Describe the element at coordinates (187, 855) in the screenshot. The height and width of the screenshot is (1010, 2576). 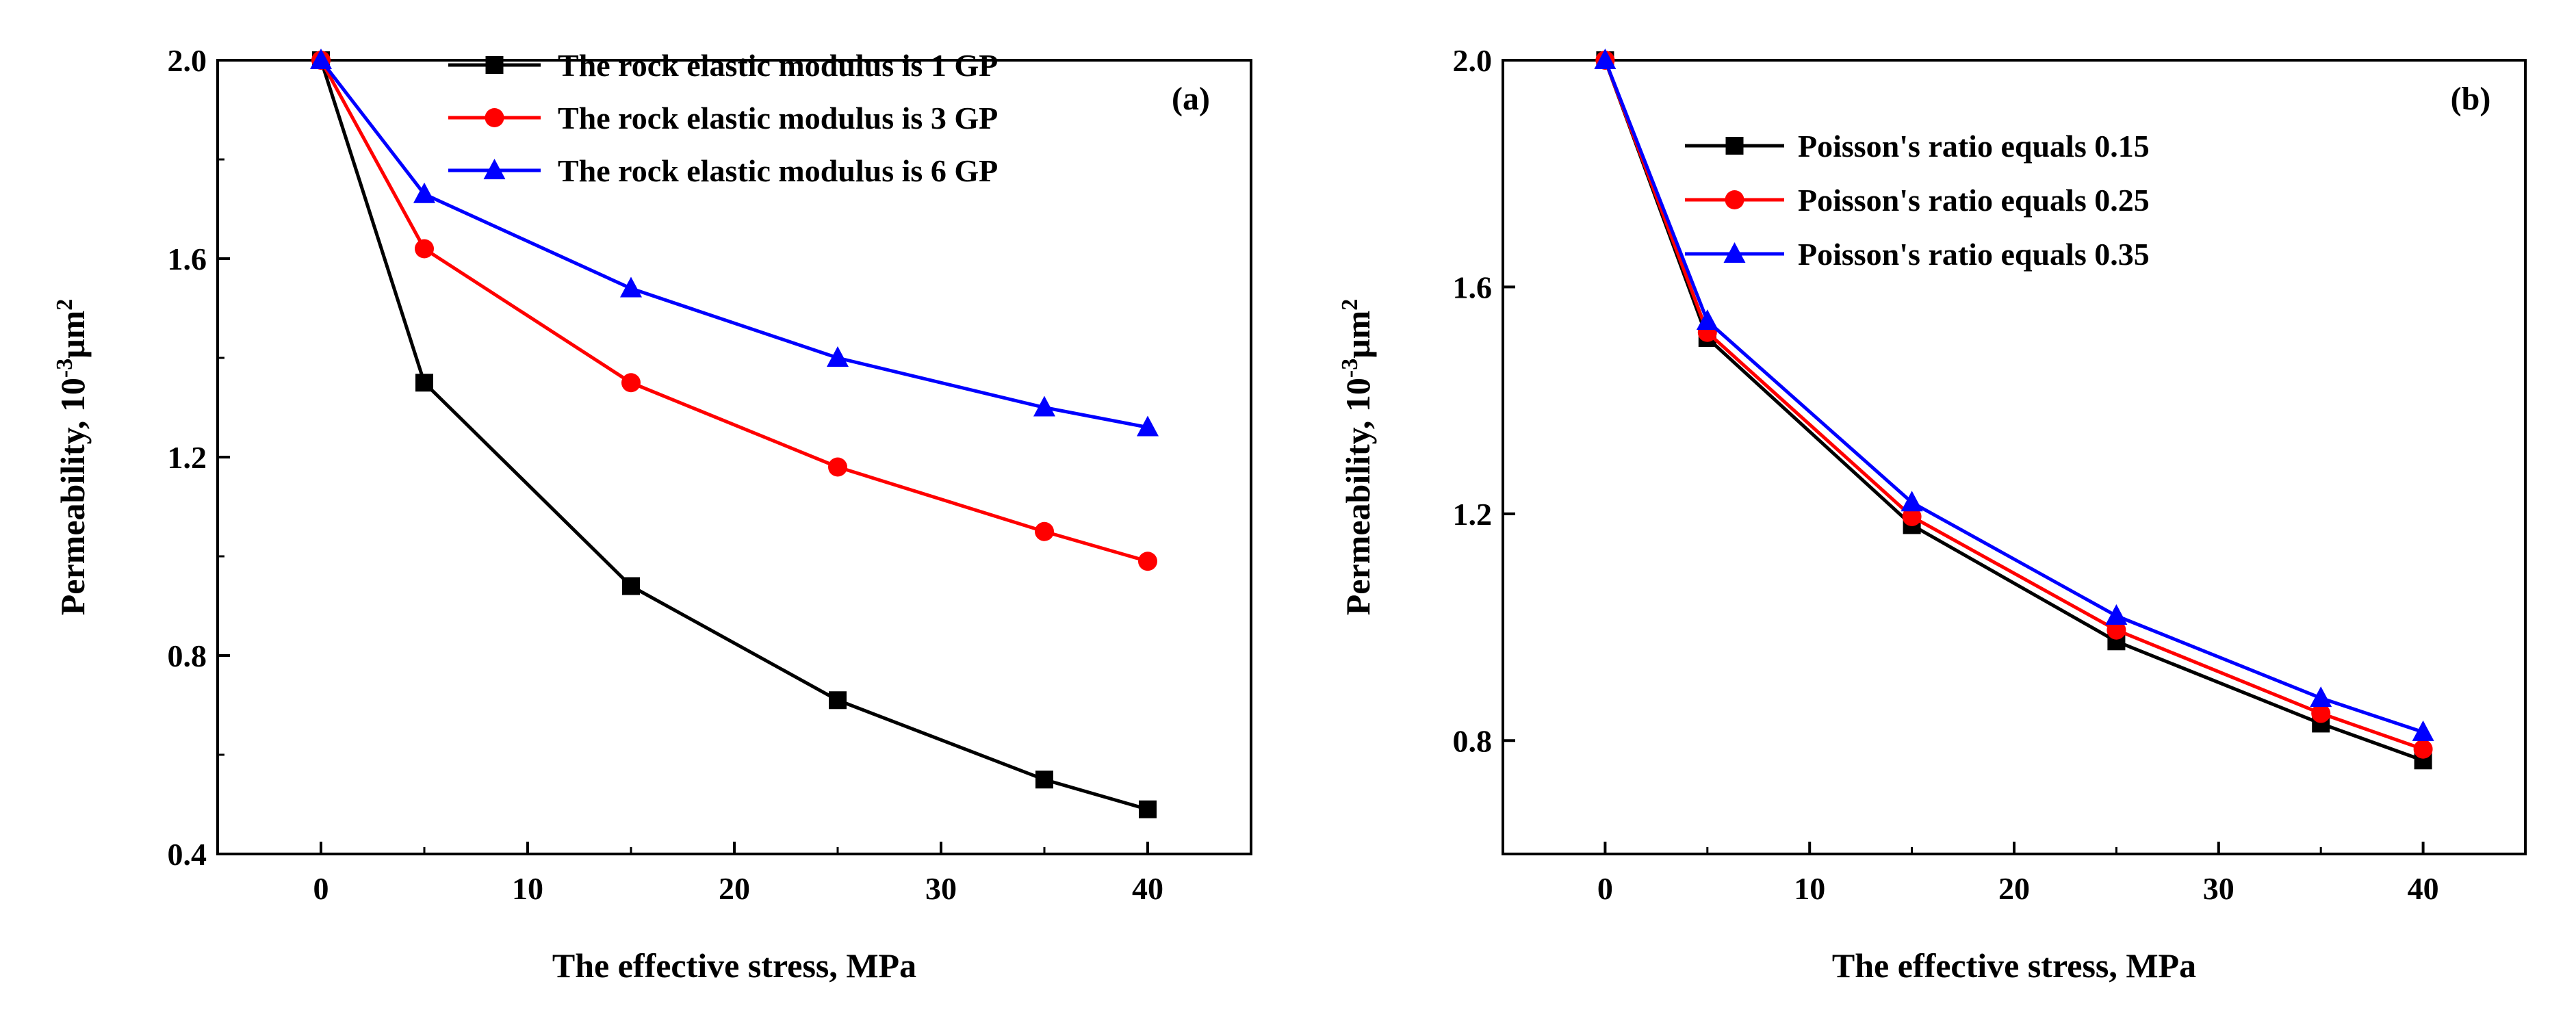
I see `y-tick-label: 0.4` at that location.